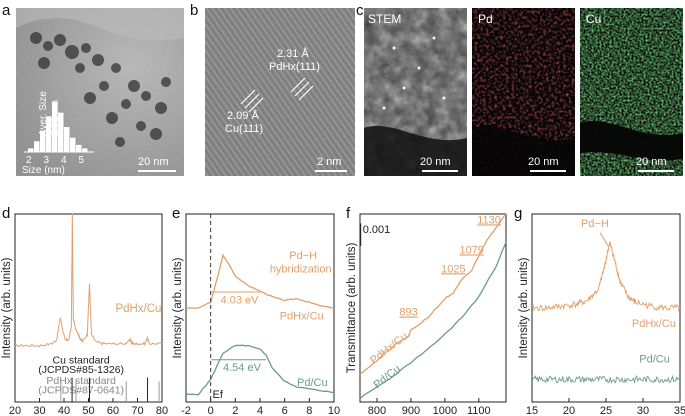 Image resolution: width=685 pixels, height=416 pixels. I want to click on hrtem-image-b: 2.31 Å PdHx(111) 2.09 Å Cu(111) 2 nm, so click(280, 92).